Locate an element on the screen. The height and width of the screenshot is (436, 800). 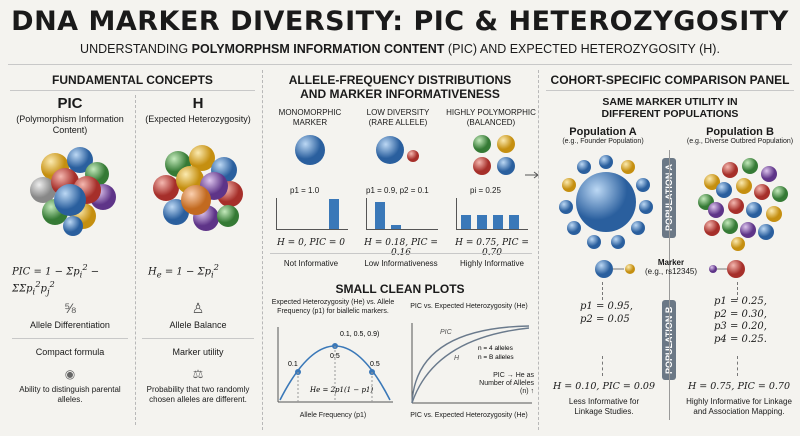
cohort-comparison-heading: COHORT-SPECIFIC COMPARISON PANEL is located at coordinates (670, 80).